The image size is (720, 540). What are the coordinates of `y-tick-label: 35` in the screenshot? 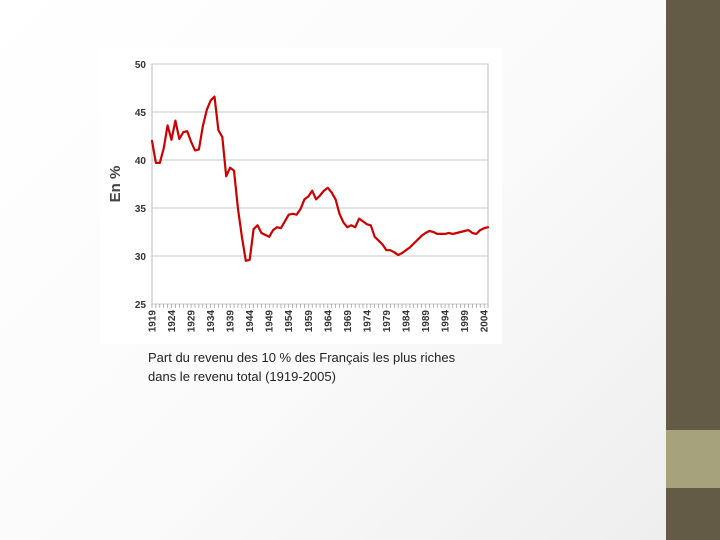 It's located at (141, 209).